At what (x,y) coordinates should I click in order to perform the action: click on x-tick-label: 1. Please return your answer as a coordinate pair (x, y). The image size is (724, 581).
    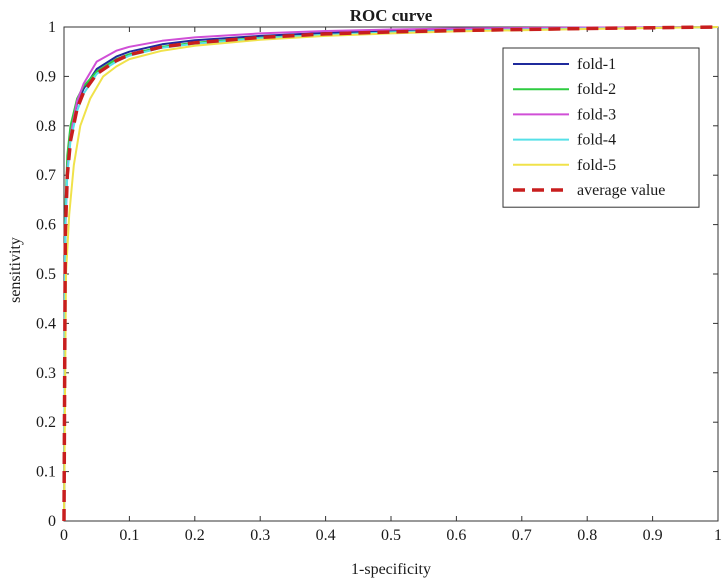
    Looking at the image, I should click on (718, 535).